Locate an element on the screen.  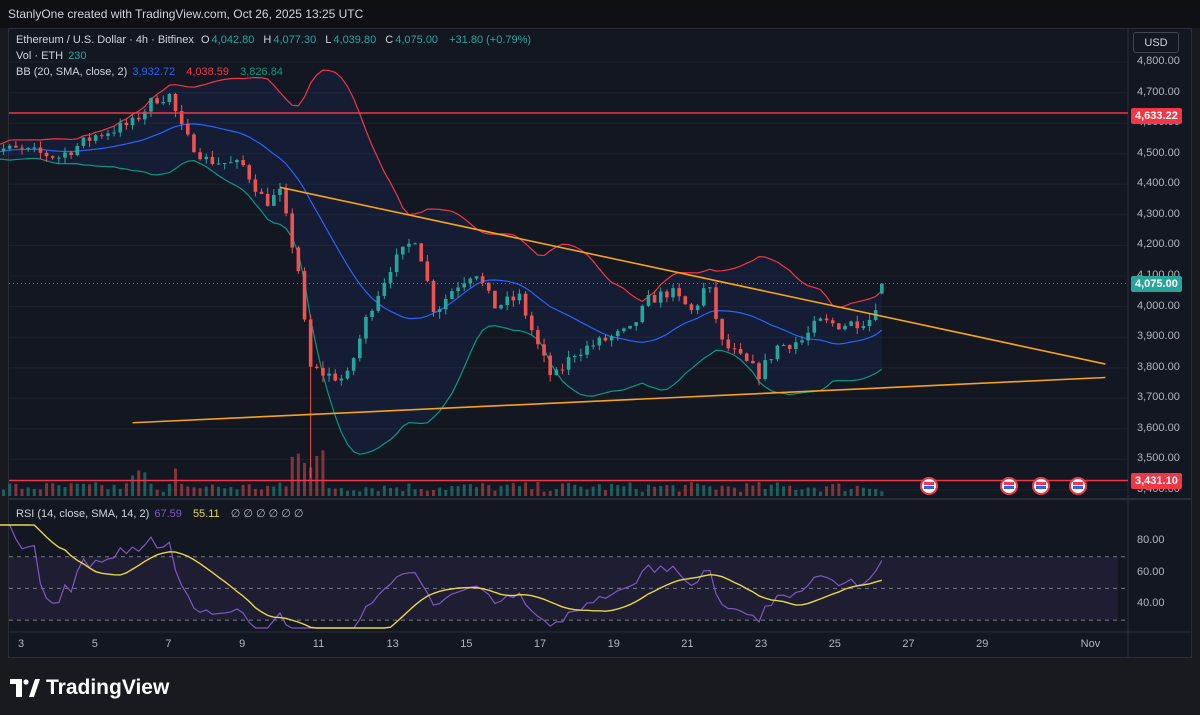
volume-legend: Vol · ETH 230 is located at coordinates (54, 56).